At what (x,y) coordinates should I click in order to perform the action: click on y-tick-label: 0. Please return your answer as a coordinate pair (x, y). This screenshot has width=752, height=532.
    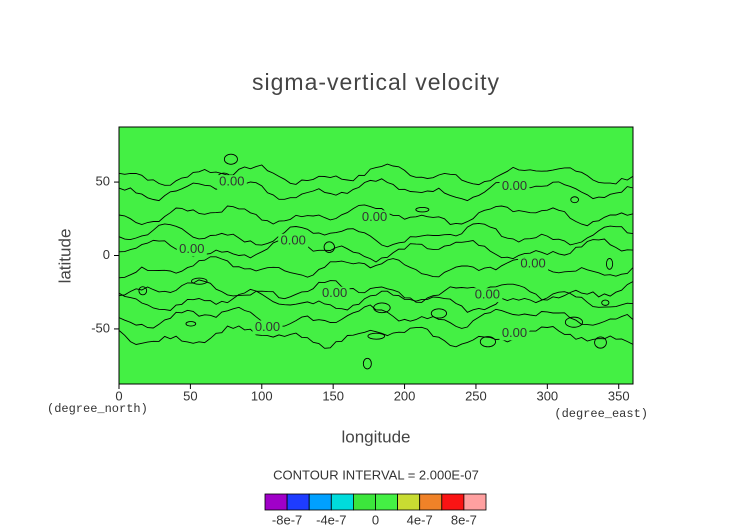
    Looking at the image, I should click on (106, 254).